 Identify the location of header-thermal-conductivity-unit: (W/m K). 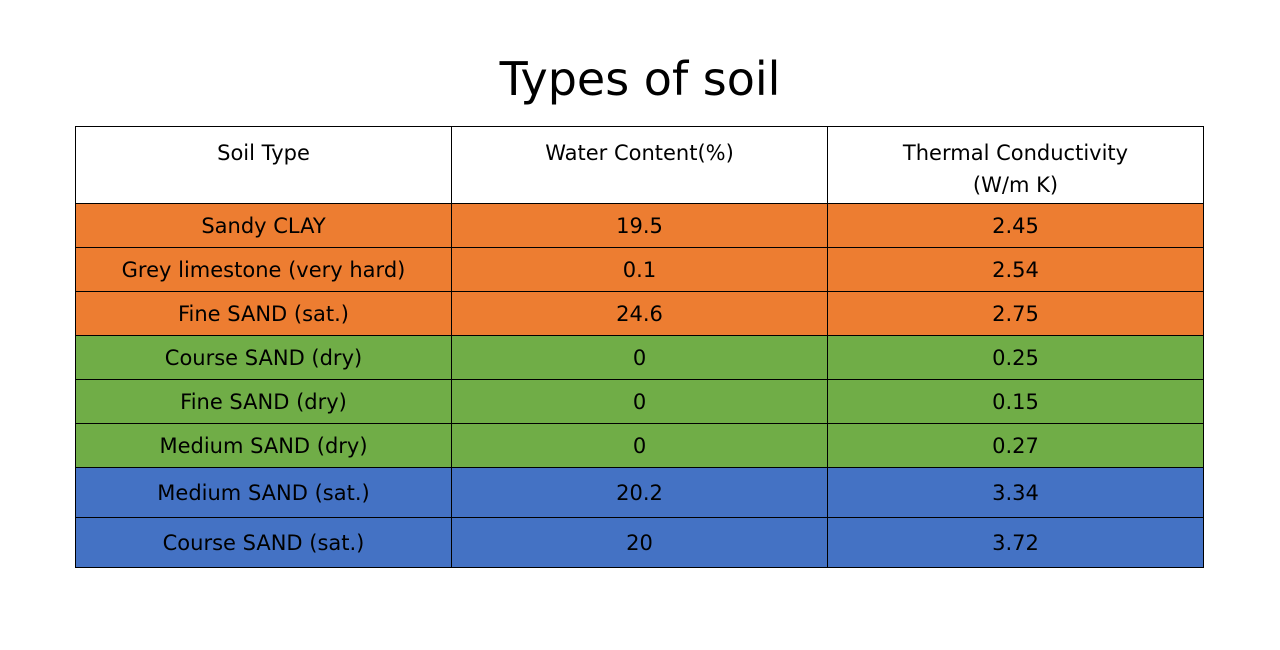
(1015, 185).